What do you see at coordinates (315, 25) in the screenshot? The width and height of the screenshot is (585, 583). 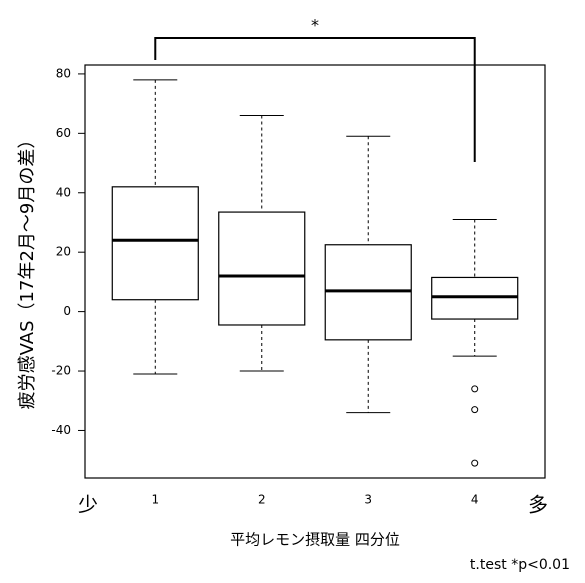 I see `significance-label: *` at bounding box center [315, 25].